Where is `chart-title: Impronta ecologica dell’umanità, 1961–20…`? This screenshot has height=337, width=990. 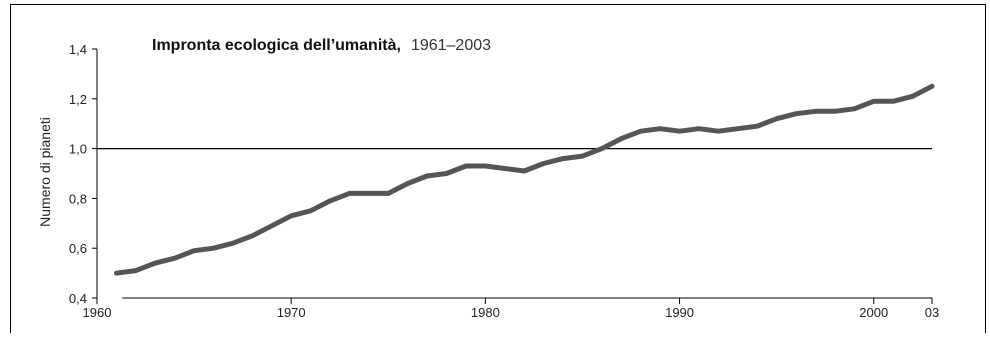
chart-title: Impronta ecologica dell’umanità, 1961–20… is located at coordinates (321, 45).